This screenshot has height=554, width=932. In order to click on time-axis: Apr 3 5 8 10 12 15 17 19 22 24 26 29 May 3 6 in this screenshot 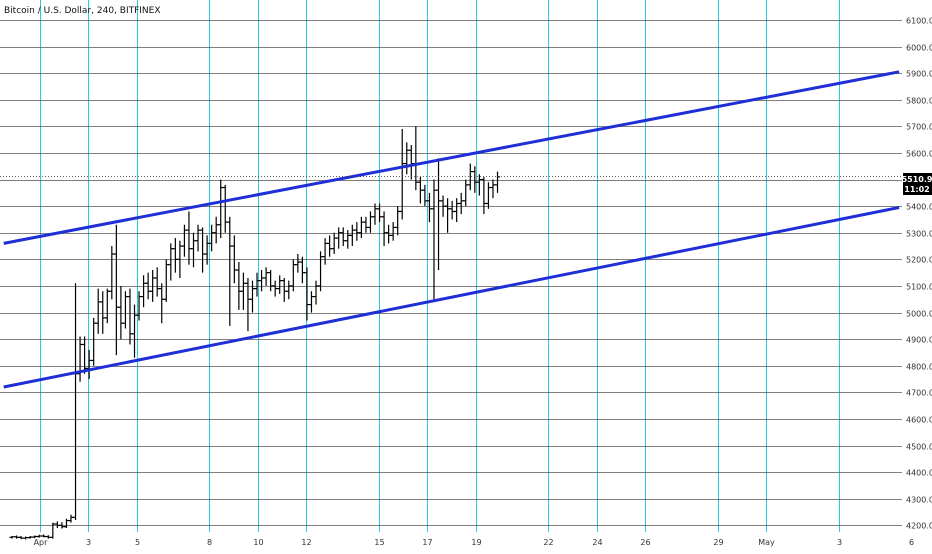, I will do `click(474, 542)`.